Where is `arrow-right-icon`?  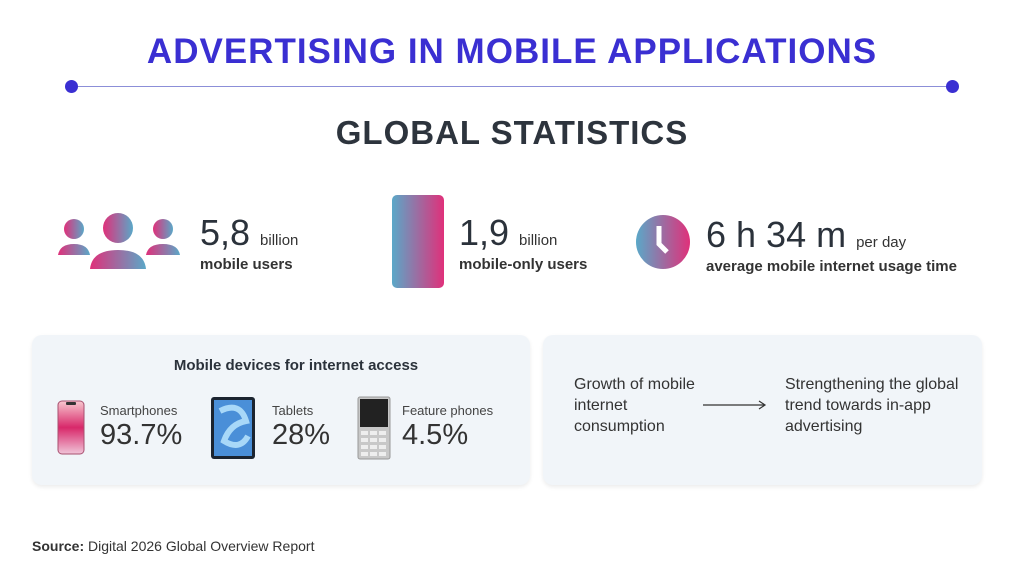 arrow-right-icon is located at coordinates (735, 405).